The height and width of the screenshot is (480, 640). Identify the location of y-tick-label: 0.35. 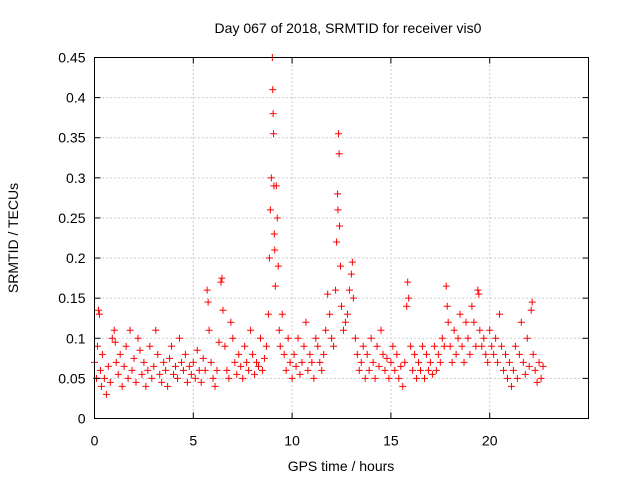
(71, 138).